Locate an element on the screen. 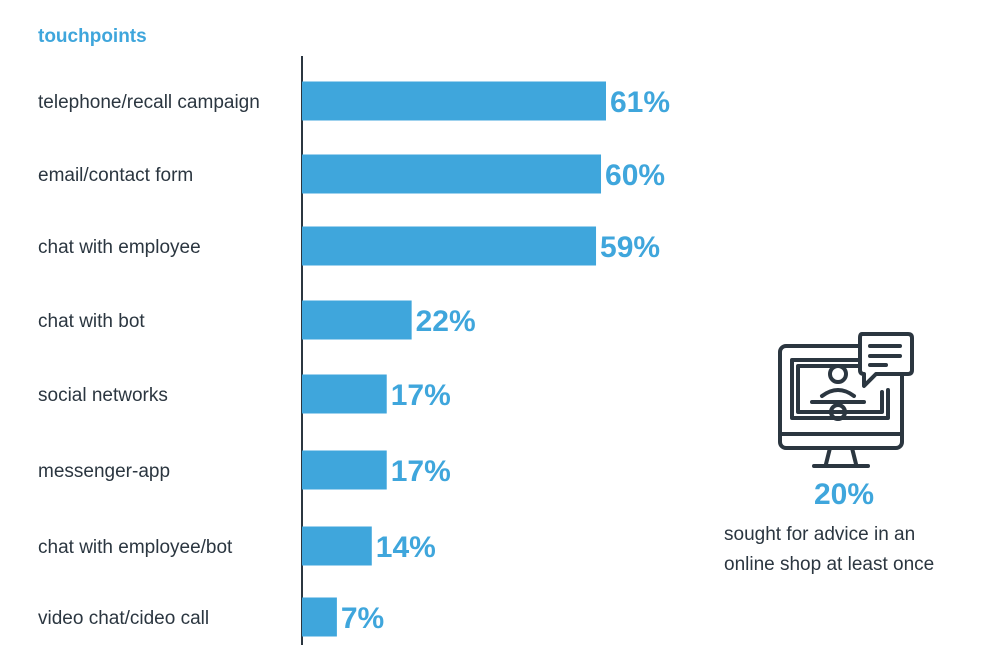  axis-title: touchpoints is located at coordinates (92, 36).